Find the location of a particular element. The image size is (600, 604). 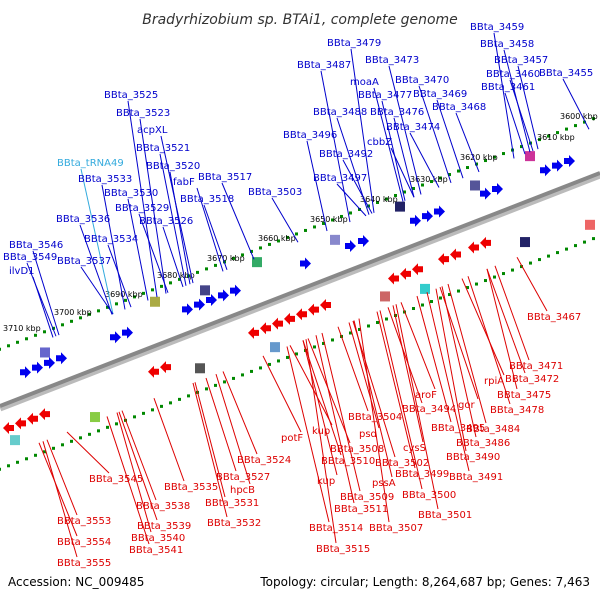

reverse-gene-label: gor is located at coordinates (466, 405).